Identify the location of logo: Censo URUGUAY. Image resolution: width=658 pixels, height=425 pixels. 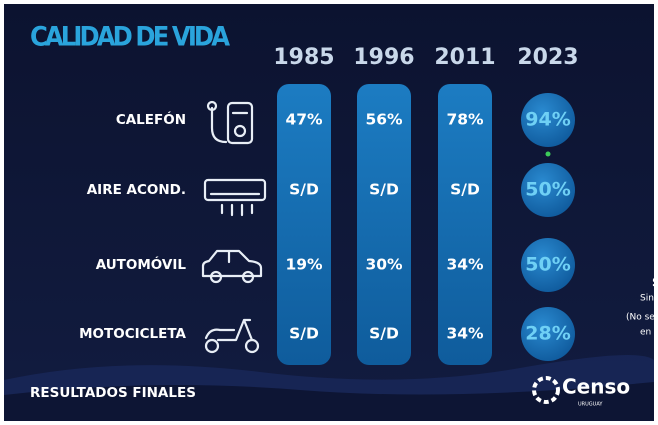
(581, 391).